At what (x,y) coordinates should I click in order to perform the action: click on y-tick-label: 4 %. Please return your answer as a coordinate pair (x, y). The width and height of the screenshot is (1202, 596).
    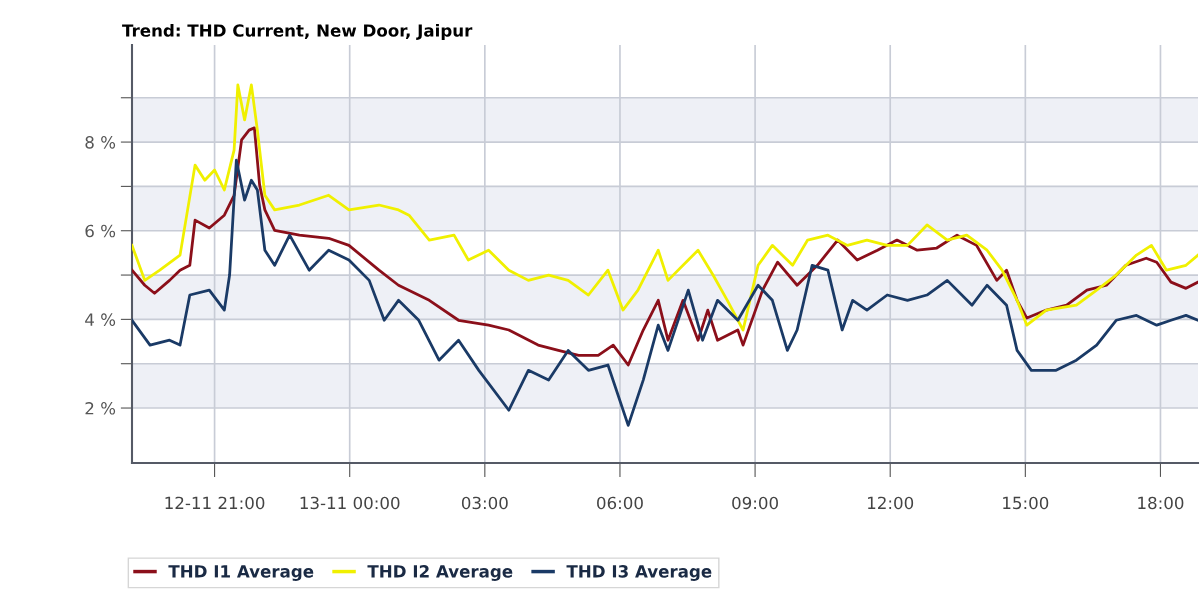
    Looking at the image, I should click on (100, 319).